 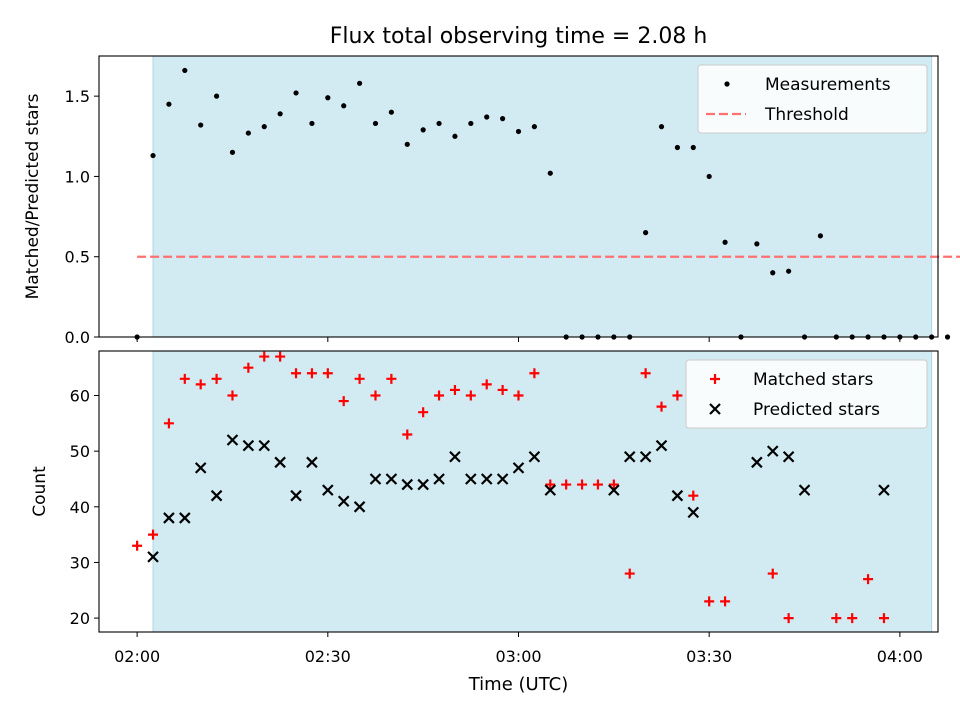 I want to click on top-ytick-label: 0.5, so click(x=77, y=257).